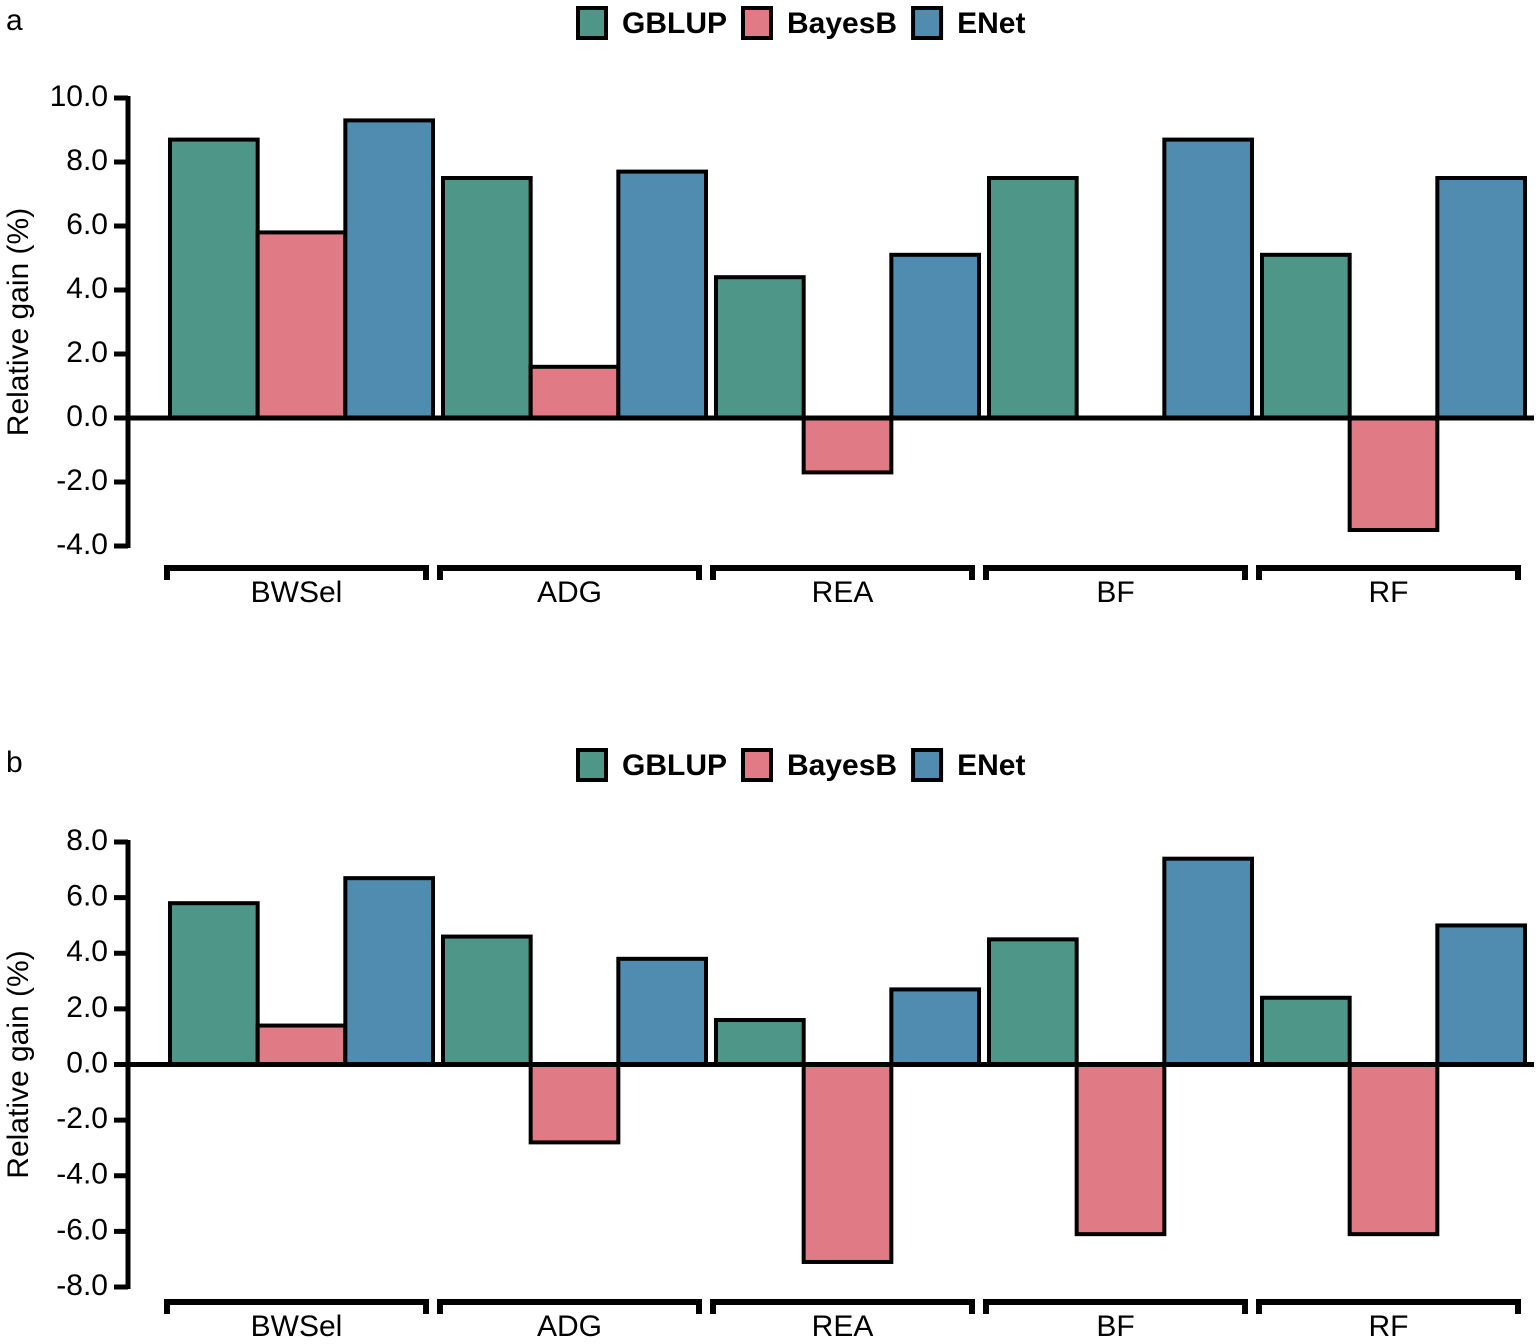 This screenshot has height=1344, width=1536. Describe the element at coordinates (82, 1229) in the screenshot. I see `y-tick-label: -6.0` at that location.